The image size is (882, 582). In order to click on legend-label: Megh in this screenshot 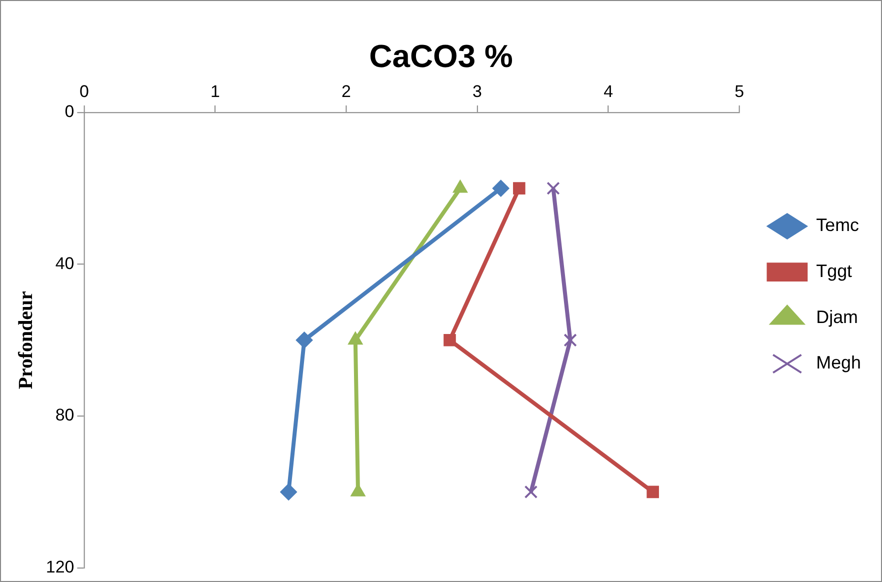, I will do `click(839, 362)`.